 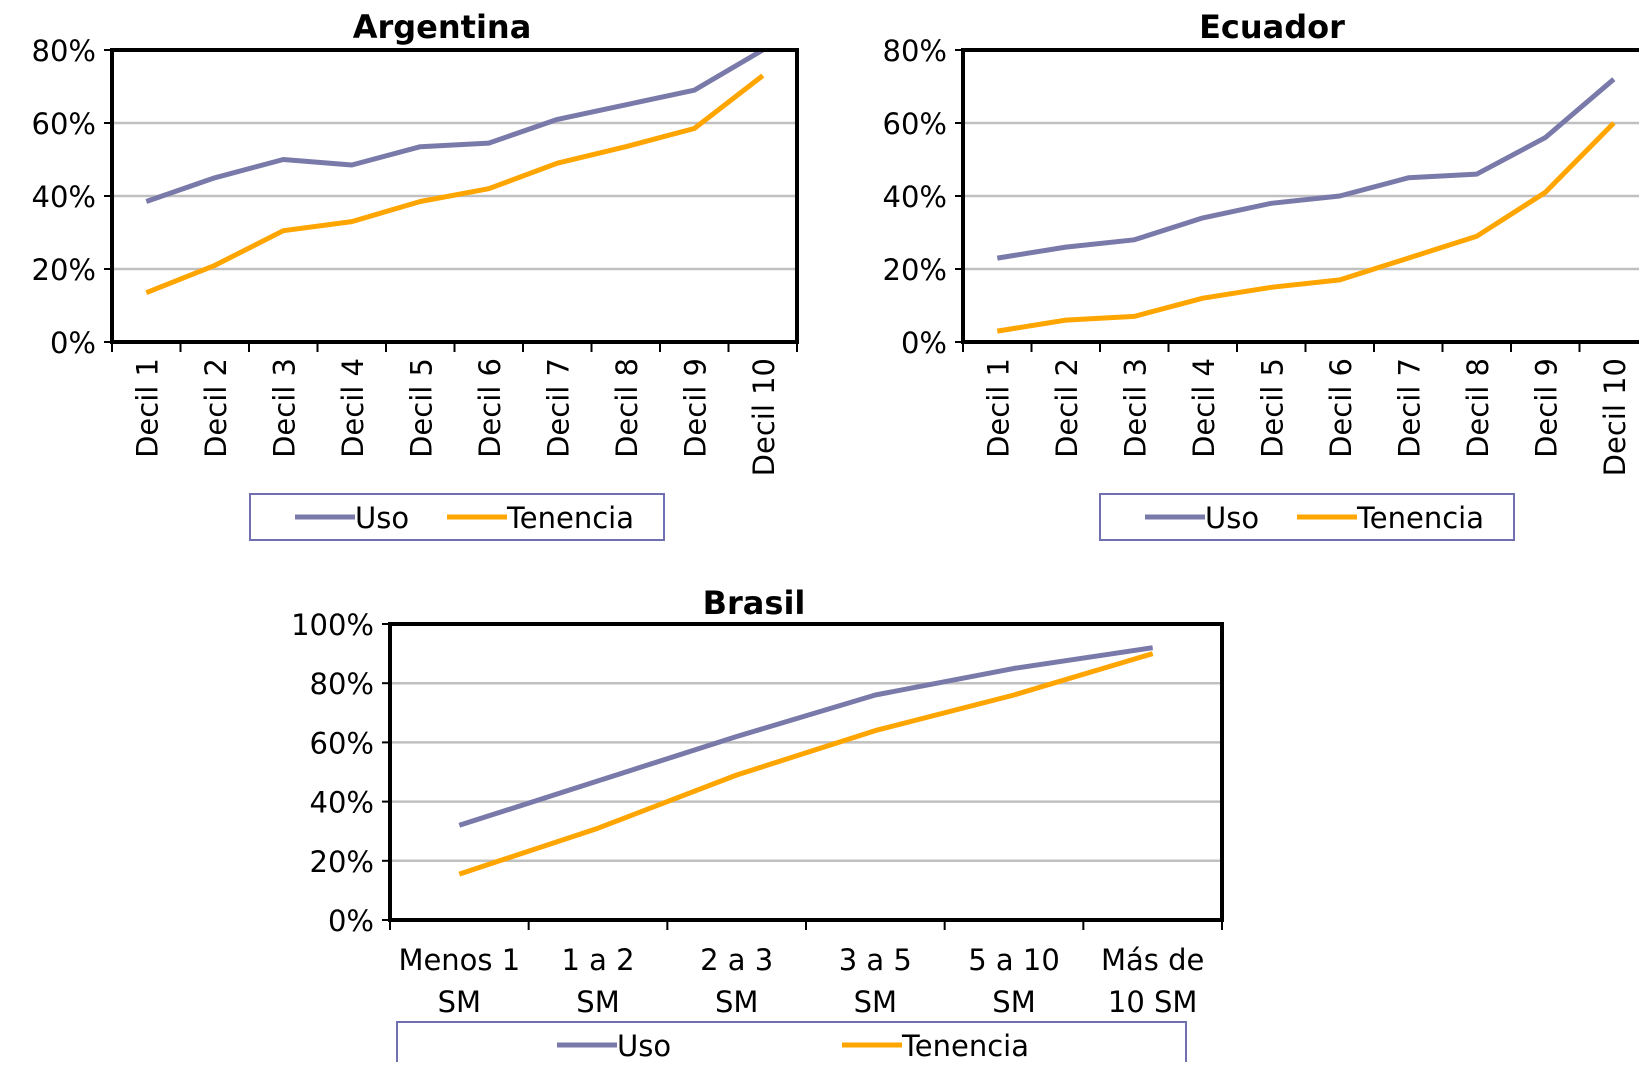 I want to click on x-tick-label: Menos 1, so click(x=459, y=960).